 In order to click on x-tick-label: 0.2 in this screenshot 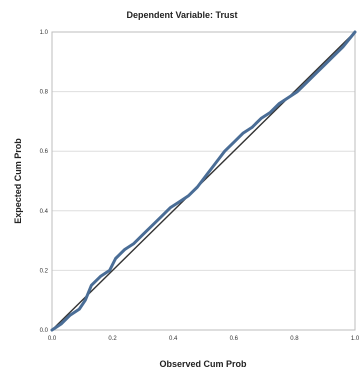, I will do `click(112, 339)`.